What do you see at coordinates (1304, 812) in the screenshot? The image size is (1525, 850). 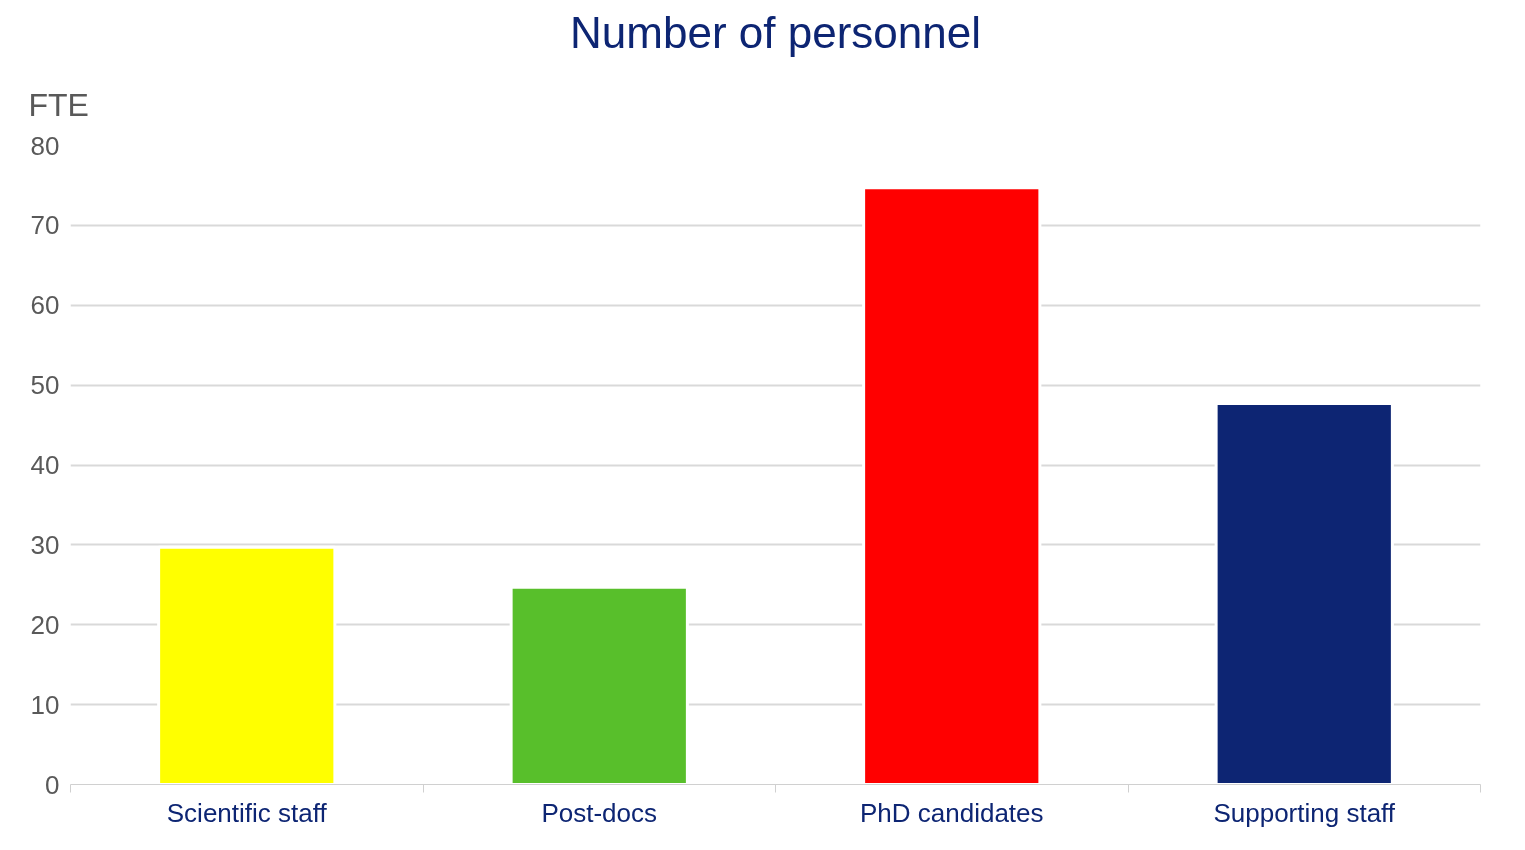 I see `x-tick-label: Supporting staff` at bounding box center [1304, 812].